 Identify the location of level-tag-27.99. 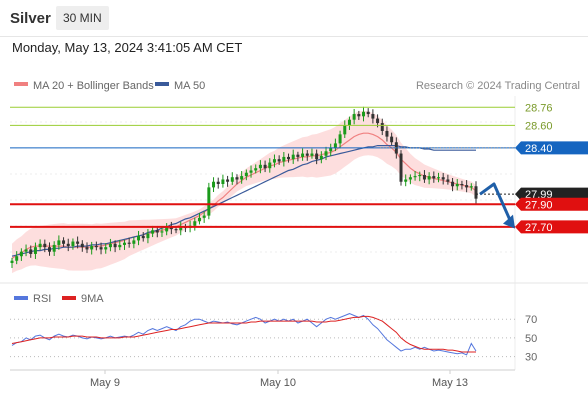
(551, 194).